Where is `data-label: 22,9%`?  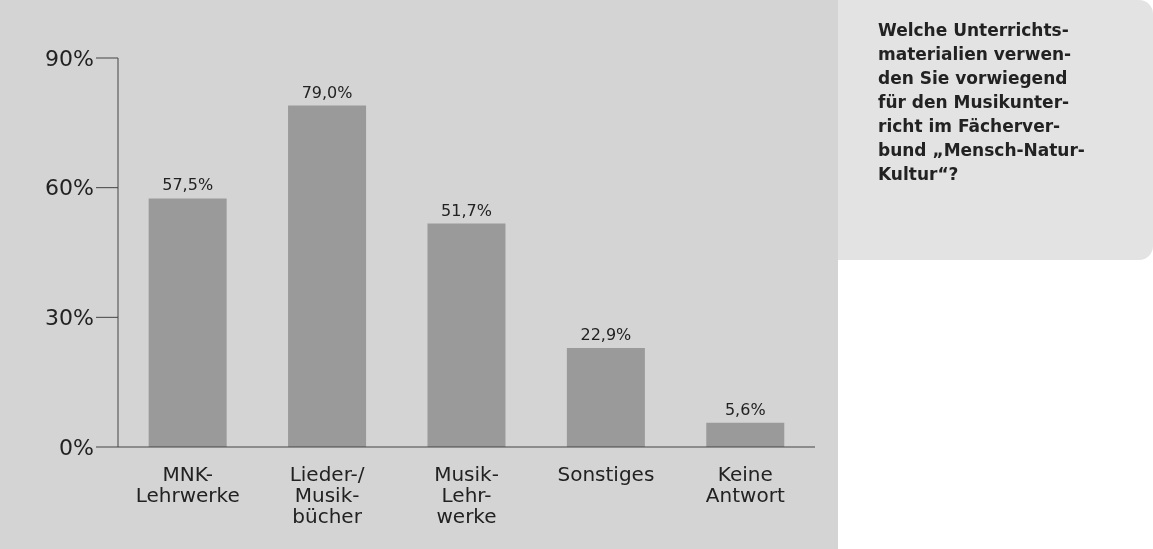 data-label: 22,9% is located at coordinates (606, 335).